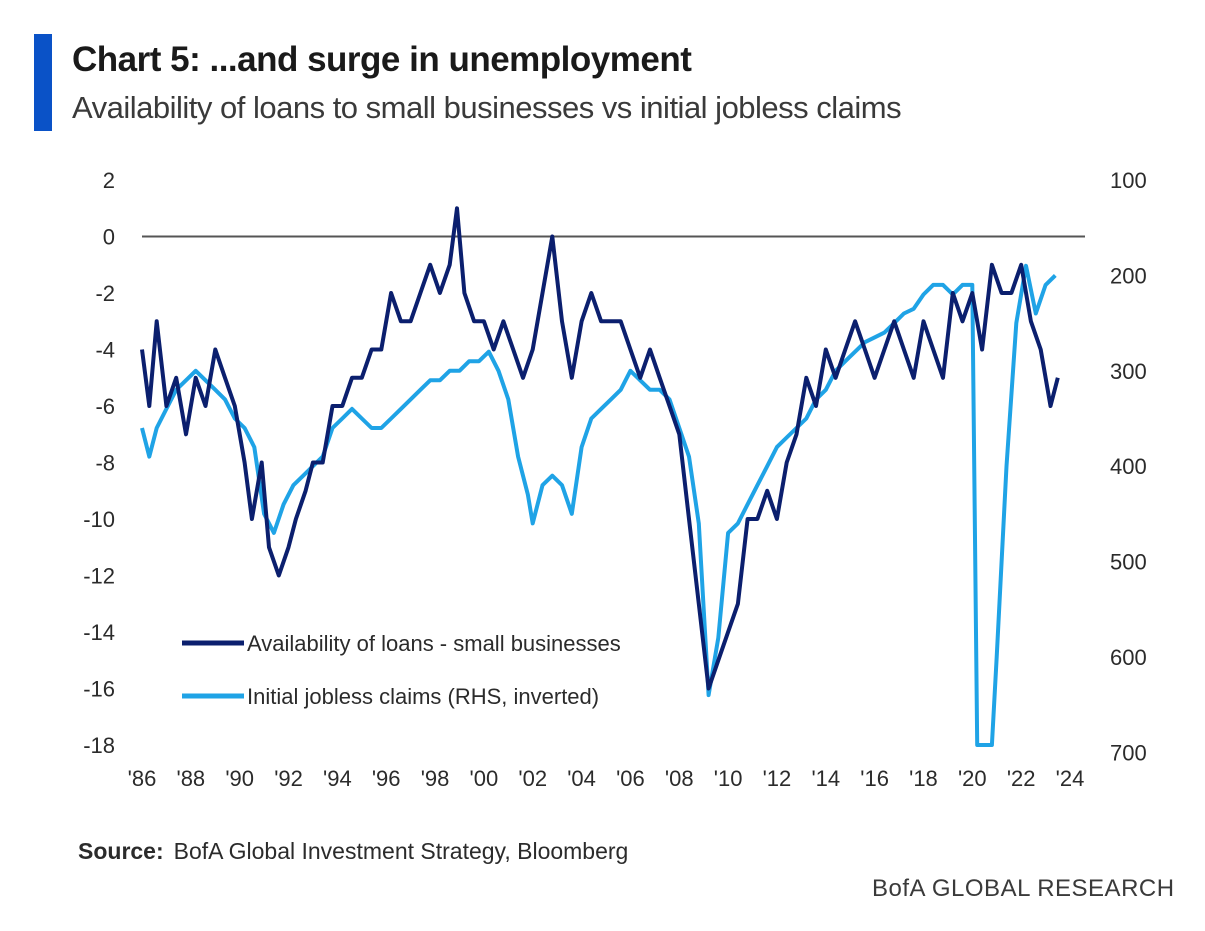 Image resolution: width=1205 pixels, height=931 pixels. Describe the element at coordinates (630, 778) in the screenshot. I see `x-tick-label: '06` at that location.